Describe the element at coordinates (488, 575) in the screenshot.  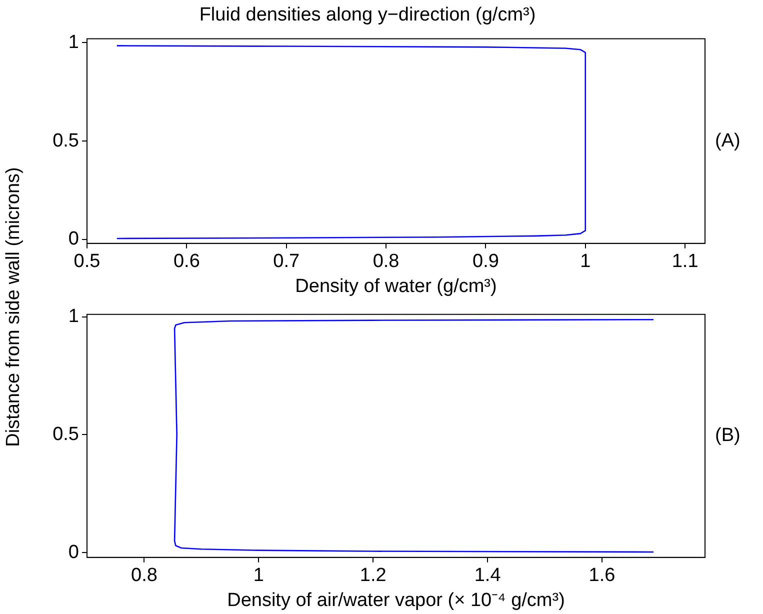
I see `x-tick-label: 1.4` at that location.